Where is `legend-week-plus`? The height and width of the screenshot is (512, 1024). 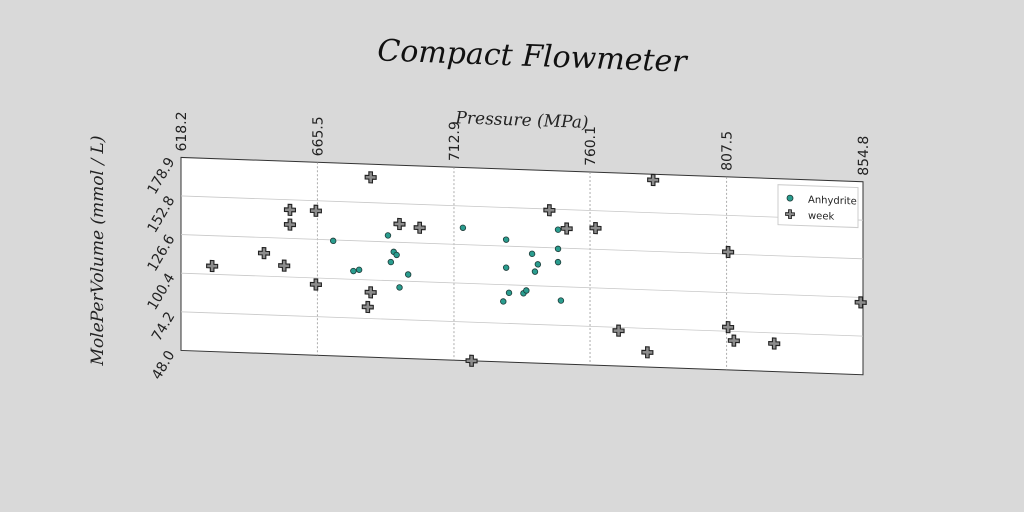
legend-week-plus is located at coordinates (790, 214).